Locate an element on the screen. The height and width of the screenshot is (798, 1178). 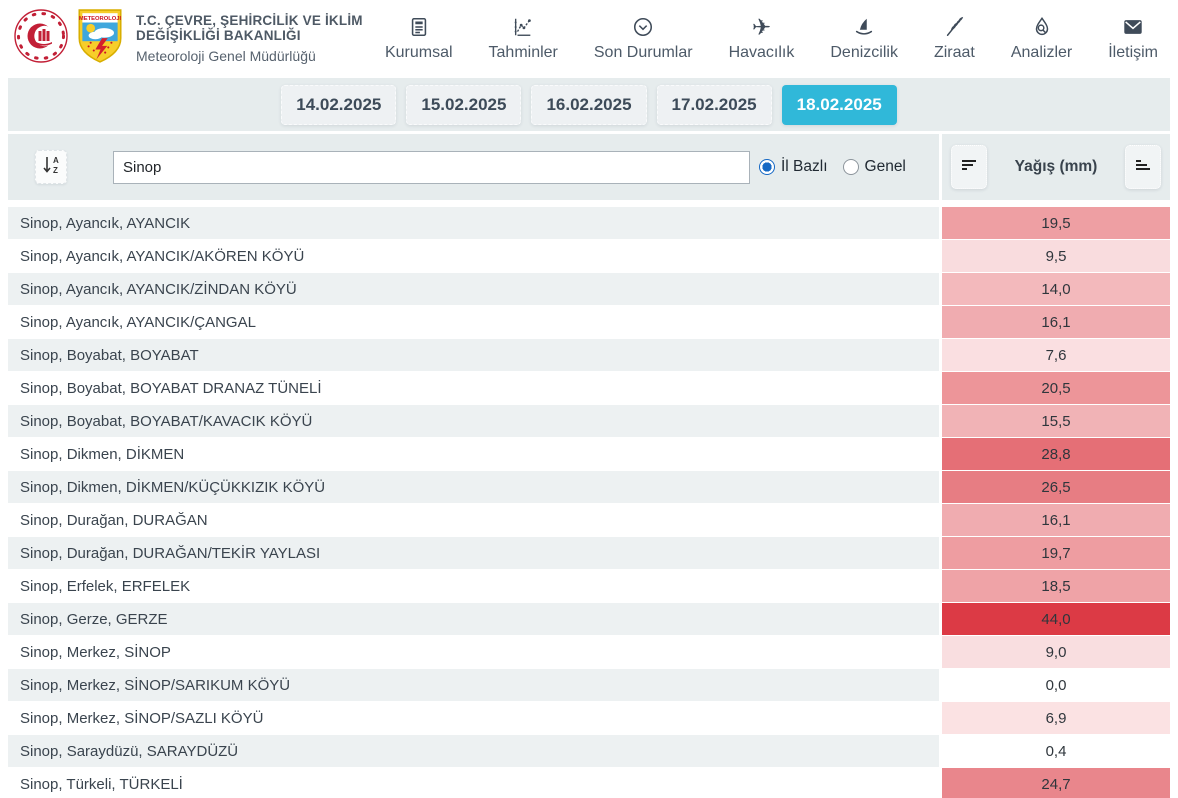
station-name: Sinop, Ayancık, AYANCIK/ZİNDAN KÖYÜ is located at coordinates (473, 289).